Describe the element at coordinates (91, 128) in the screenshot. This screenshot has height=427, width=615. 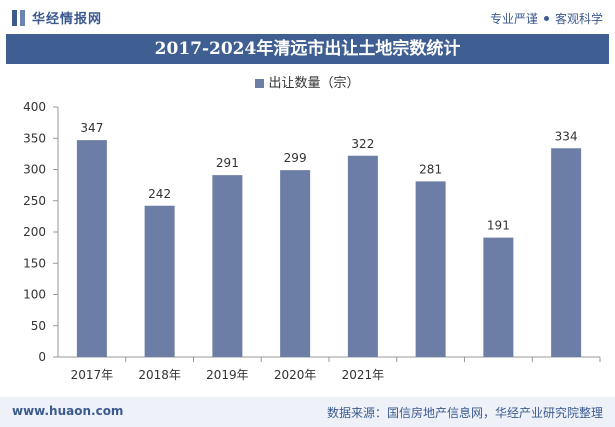
I see `data-label: 347` at that location.